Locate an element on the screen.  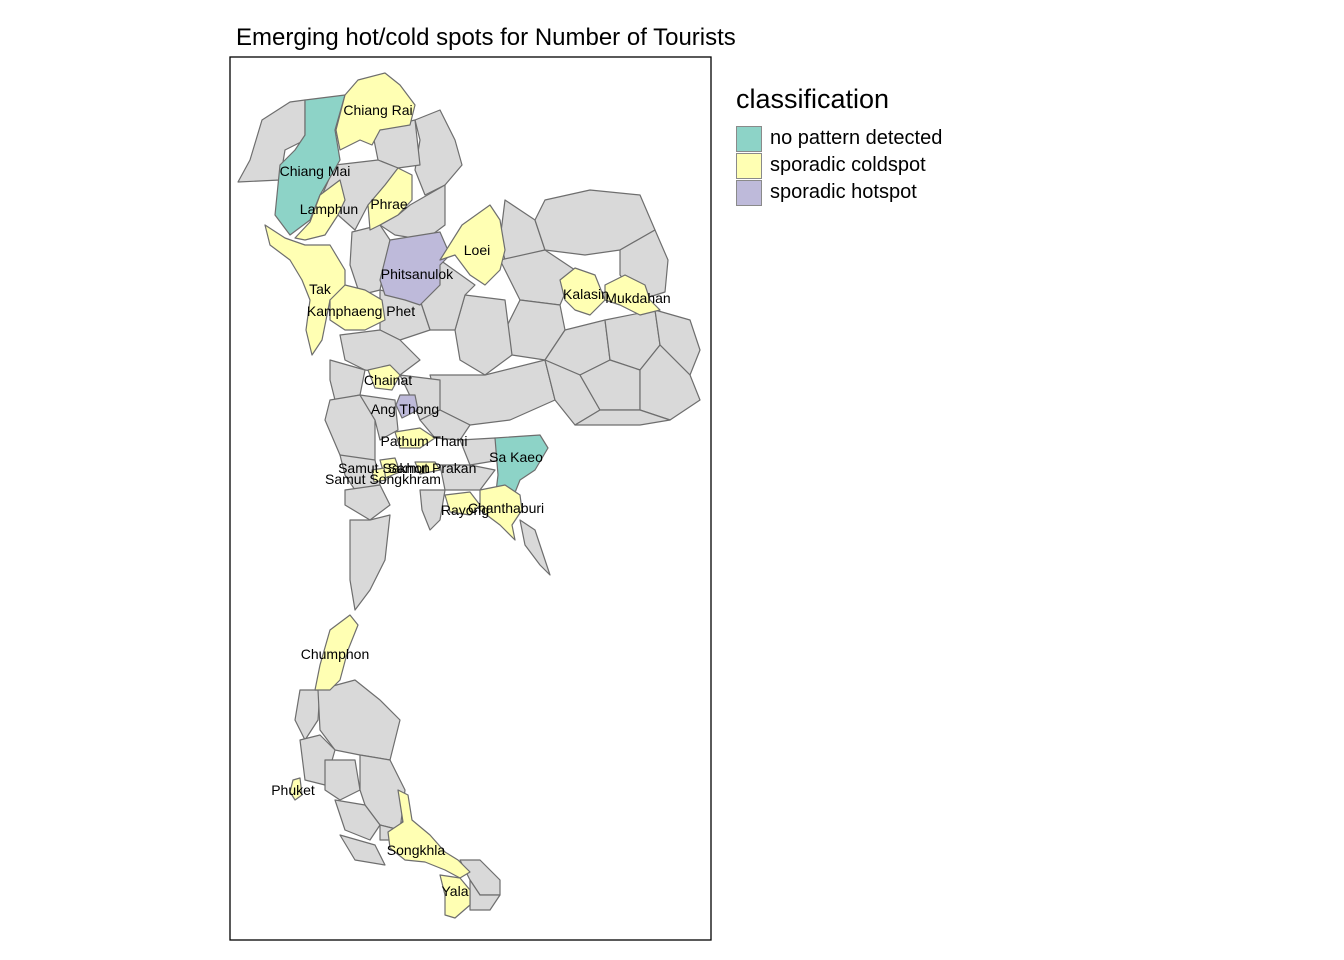
province-shape-kalasin is located at coordinates (582, 291).